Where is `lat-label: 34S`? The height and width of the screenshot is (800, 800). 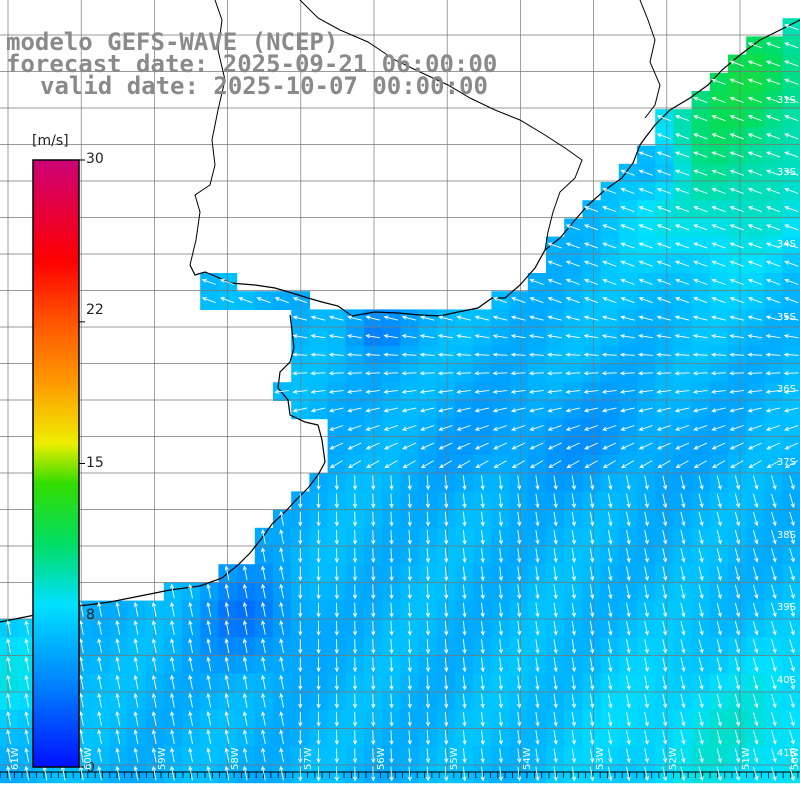
lat-label: 34S is located at coordinates (786, 244).